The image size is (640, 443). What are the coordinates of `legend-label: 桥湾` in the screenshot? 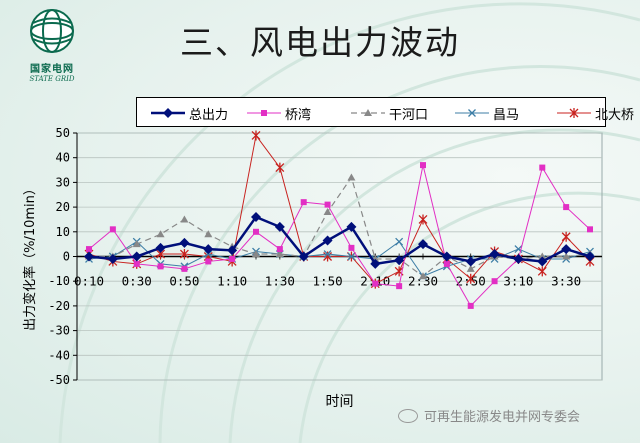 It's located at (298, 115).